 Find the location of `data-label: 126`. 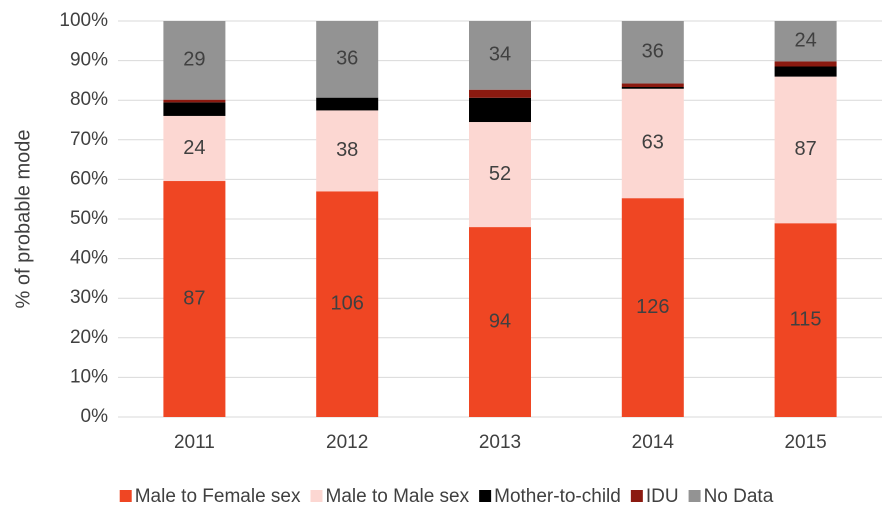

data-label: 126 is located at coordinates (652, 307).